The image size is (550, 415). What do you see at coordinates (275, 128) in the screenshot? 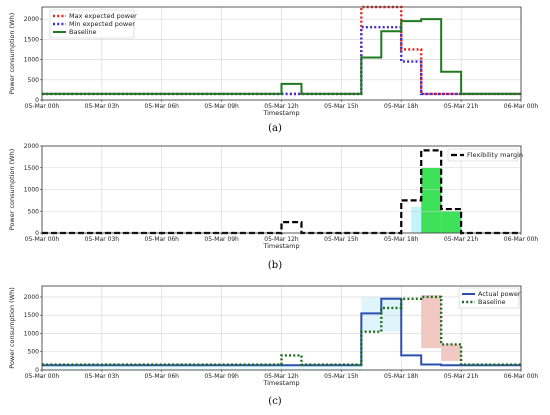
I see `panel-caption: (a)` at bounding box center [275, 128].